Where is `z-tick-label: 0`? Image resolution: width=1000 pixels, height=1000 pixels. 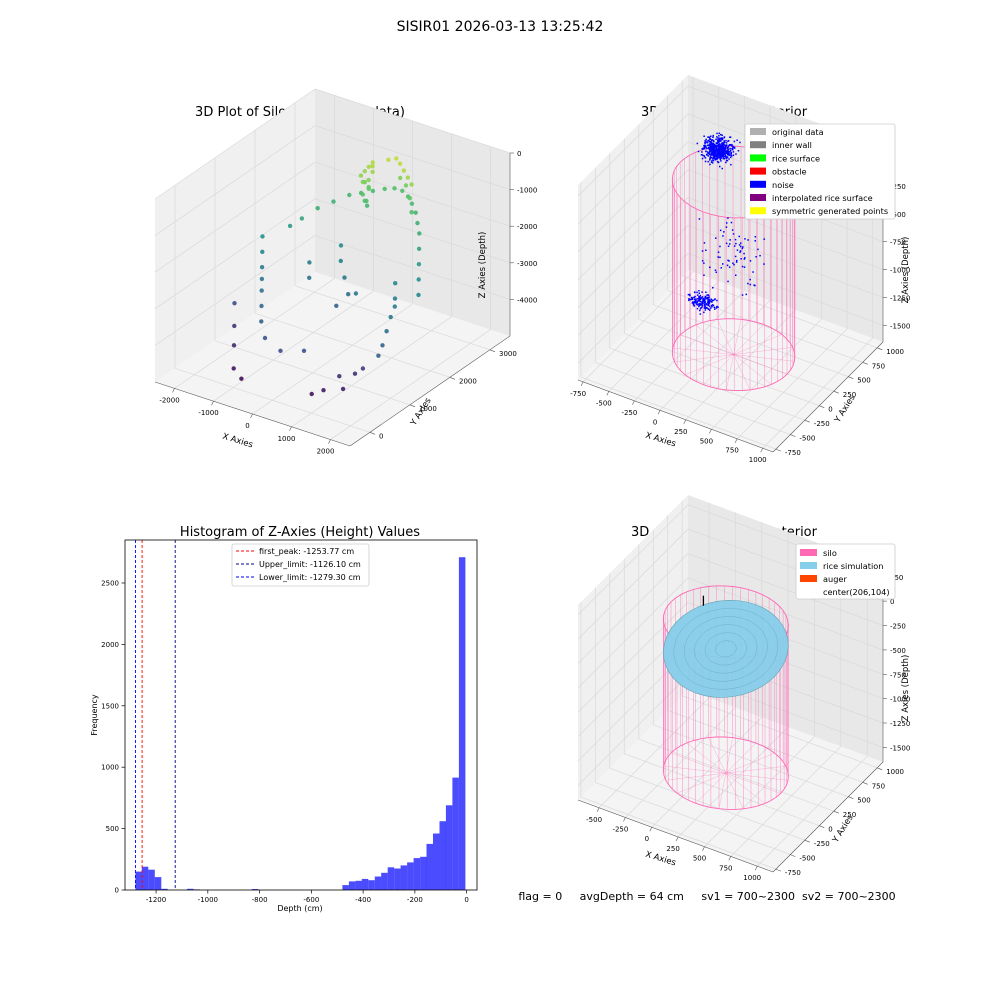 z-tick-label: 0 is located at coordinates (519, 154).